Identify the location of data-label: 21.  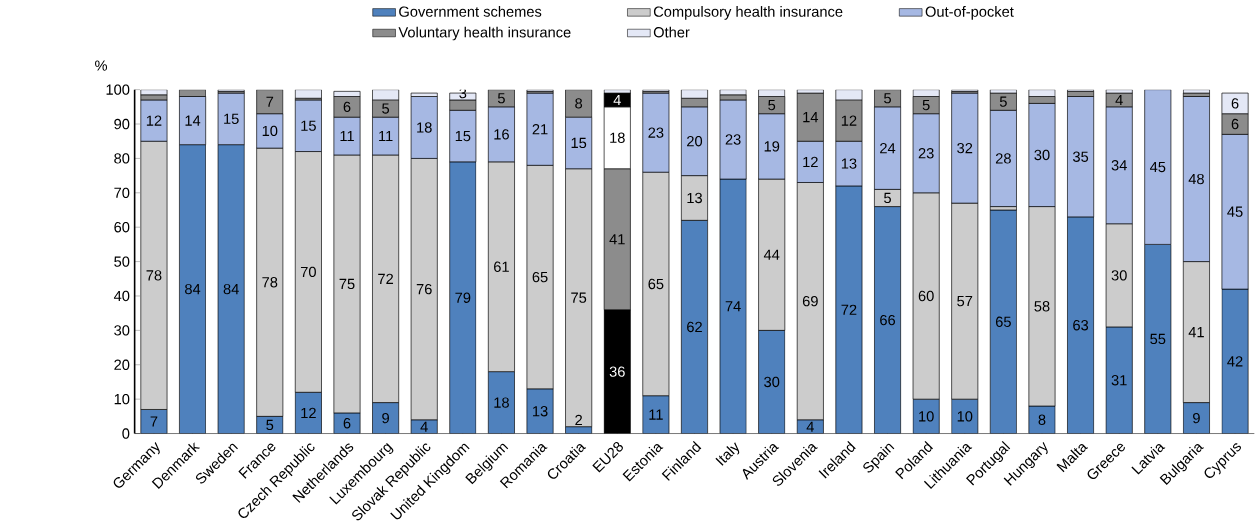
(540, 129).